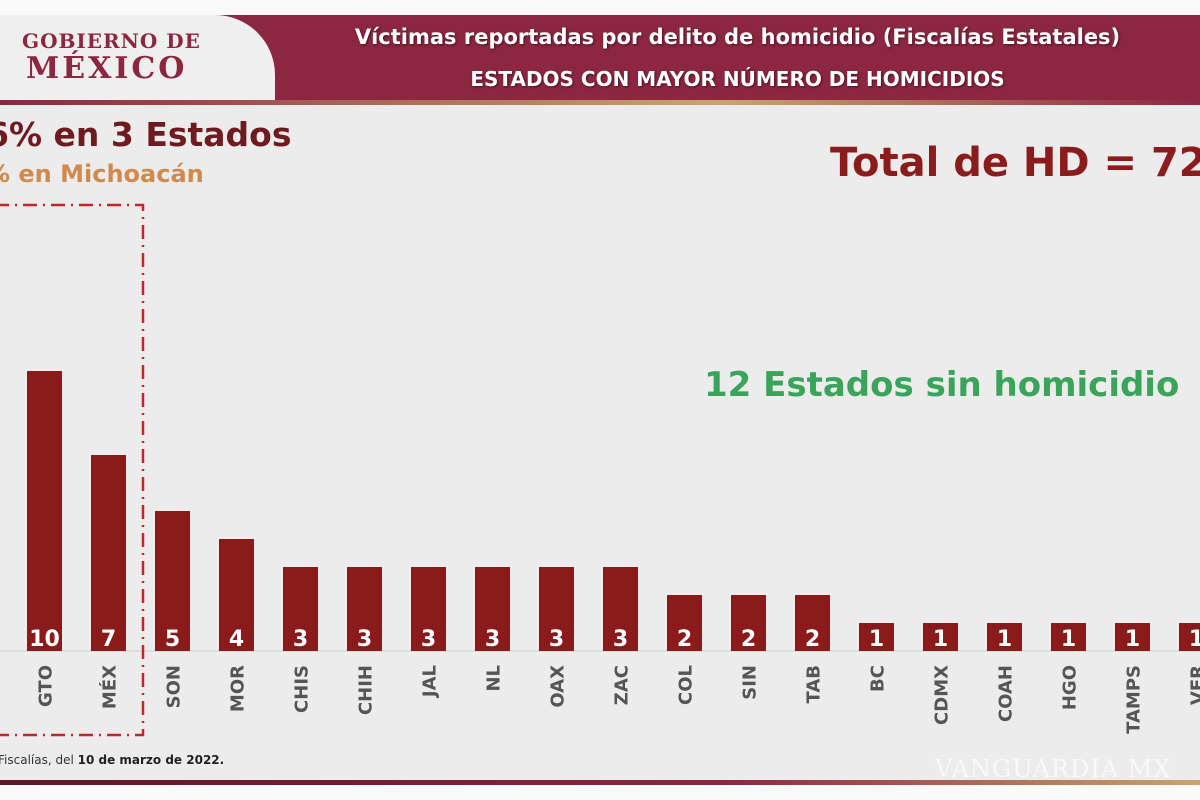 Image resolution: width=1200 pixels, height=800 pixels. What do you see at coordinates (942, 385) in the screenshot?
I see `no-homicides-label: 12 Estados sin homicidio` at bounding box center [942, 385].